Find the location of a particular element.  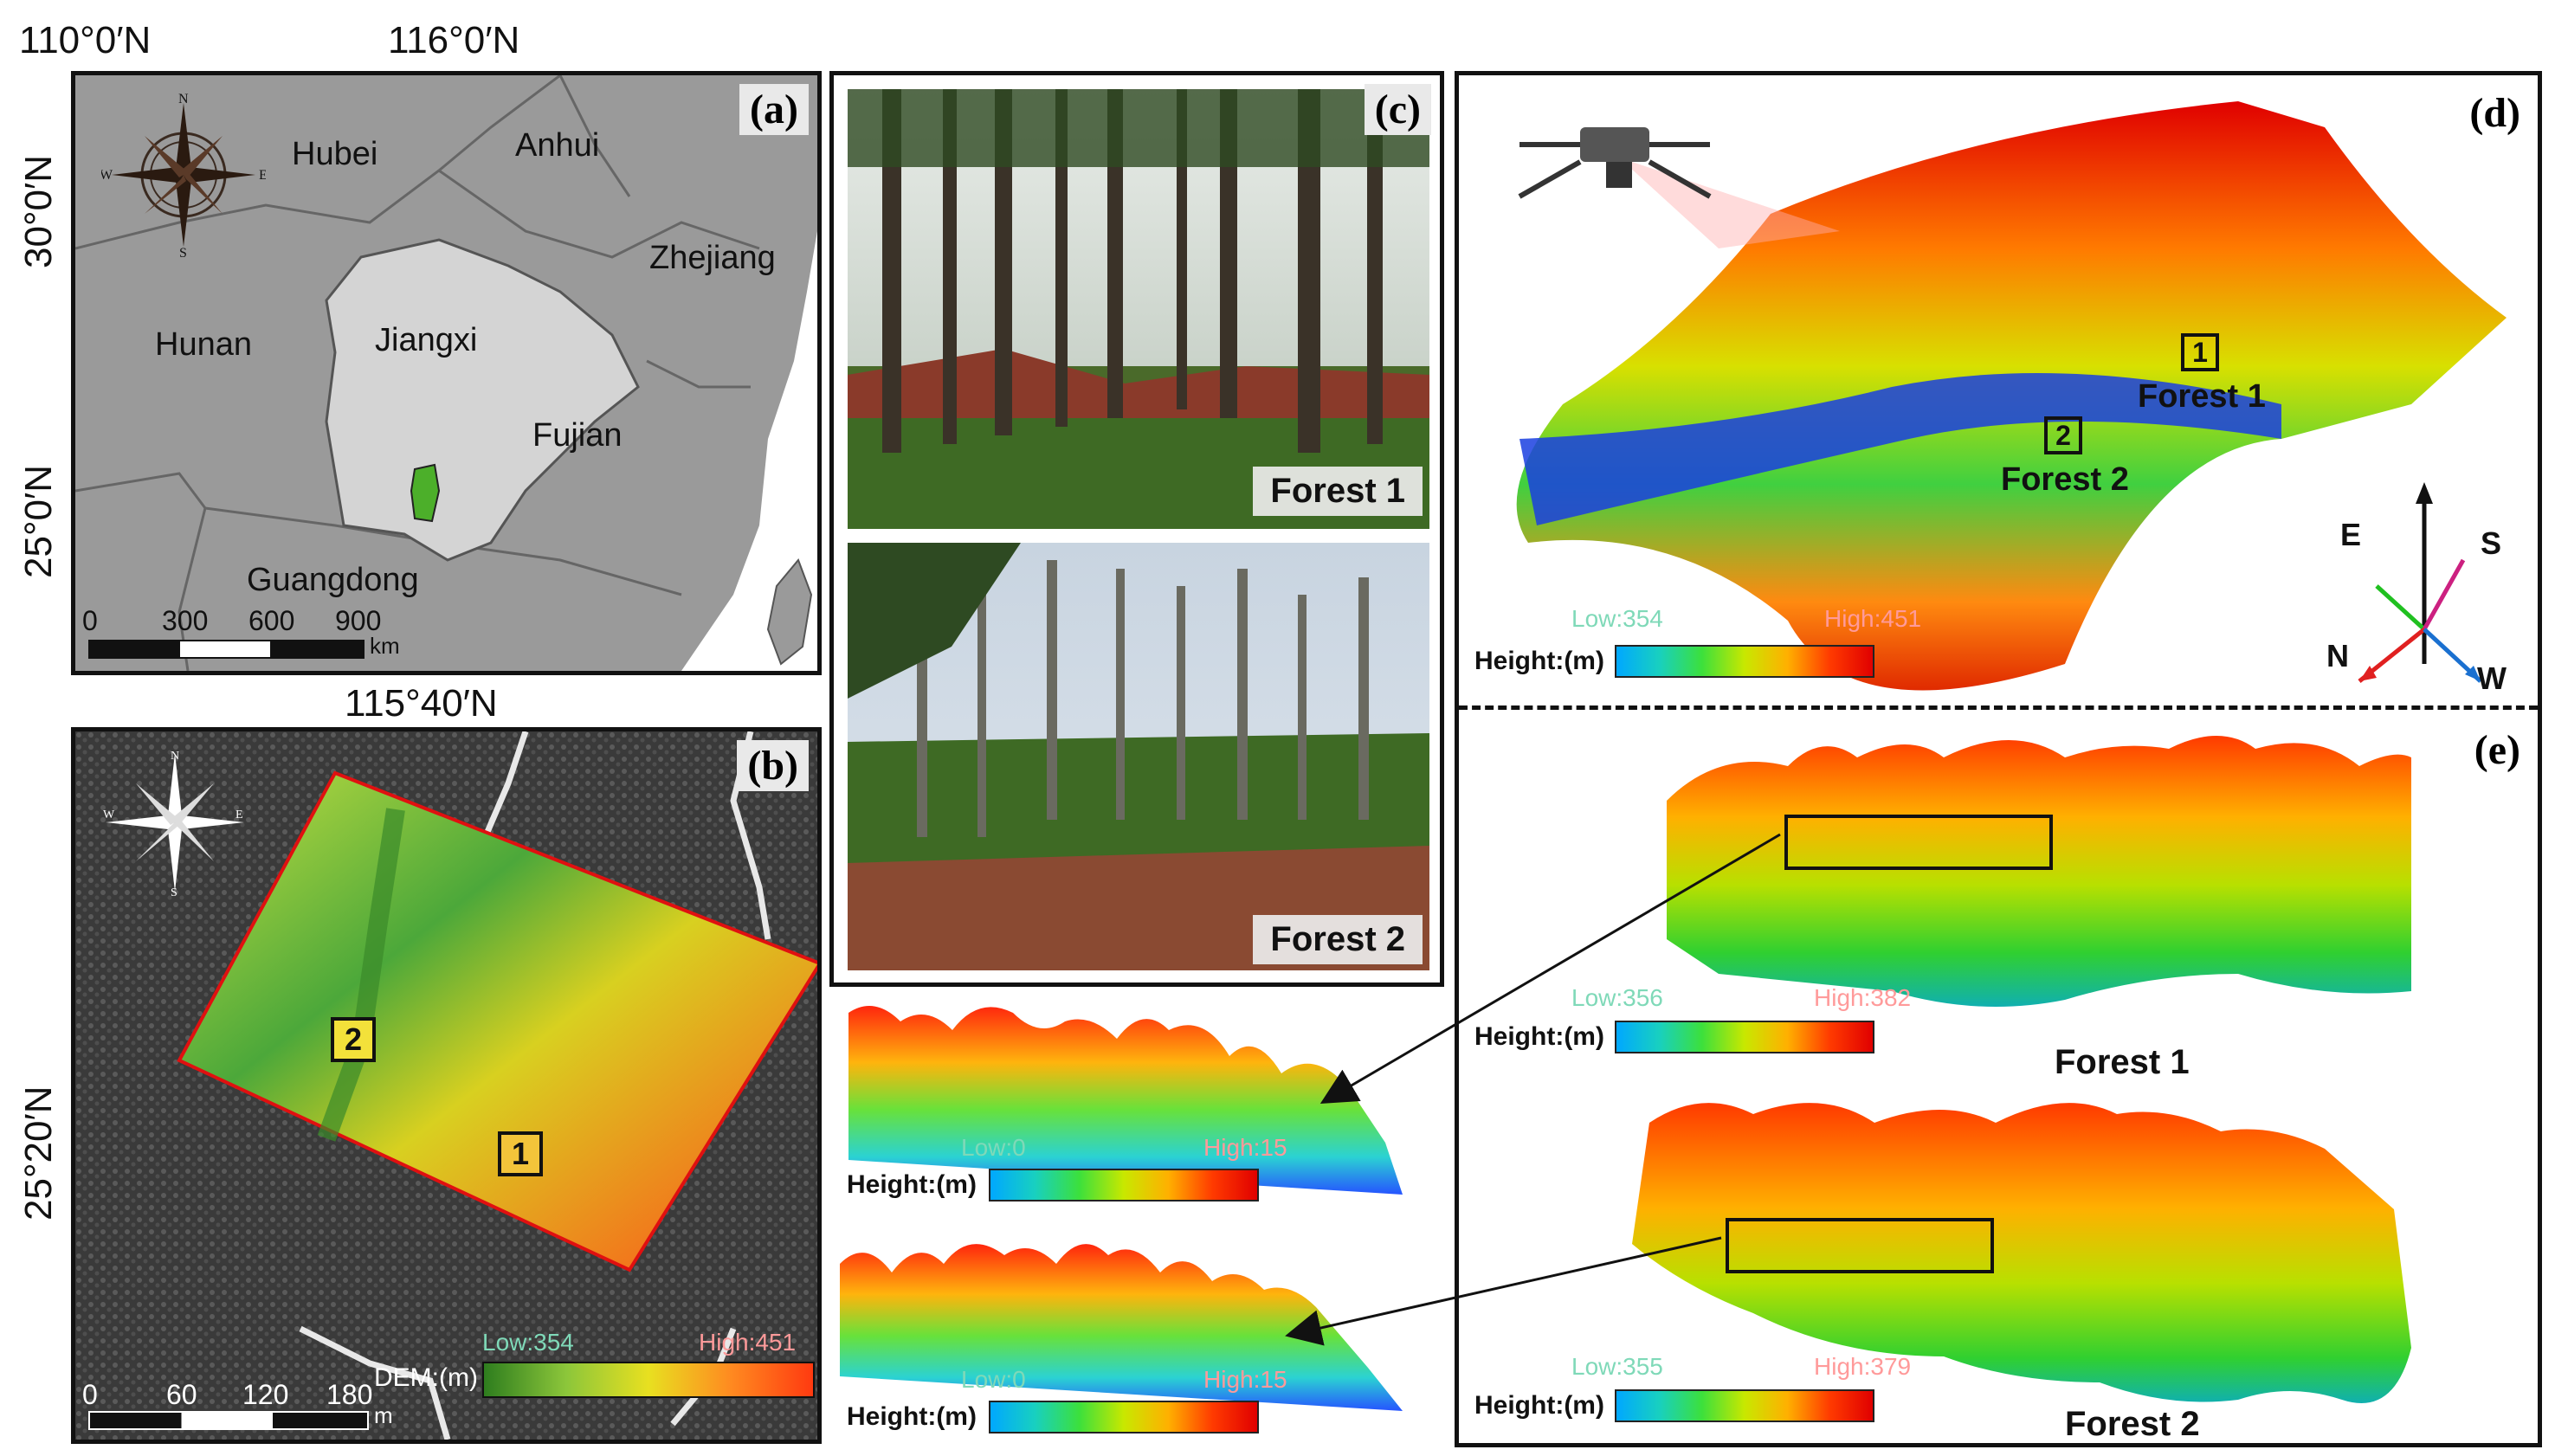

axis-label-s: S is located at coordinates (2491, 543).